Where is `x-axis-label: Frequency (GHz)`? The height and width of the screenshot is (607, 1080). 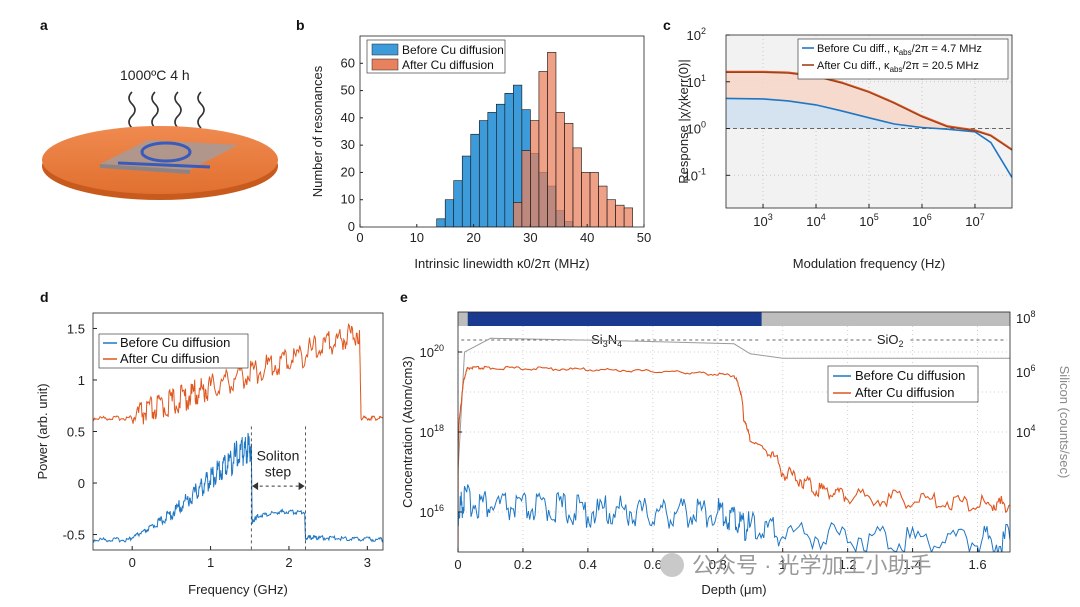 x-axis-label: Frequency (GHz) is located at coordinates (238, 589).